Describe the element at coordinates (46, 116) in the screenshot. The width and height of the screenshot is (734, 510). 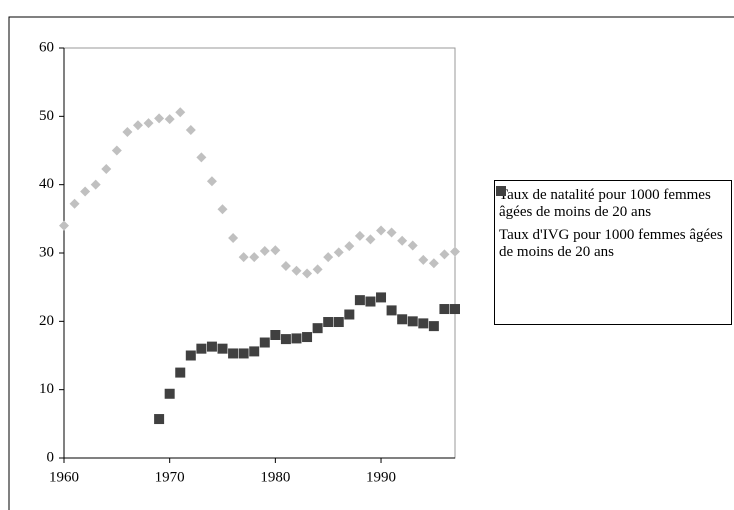
I see `y-tick-label: 50` at that location.